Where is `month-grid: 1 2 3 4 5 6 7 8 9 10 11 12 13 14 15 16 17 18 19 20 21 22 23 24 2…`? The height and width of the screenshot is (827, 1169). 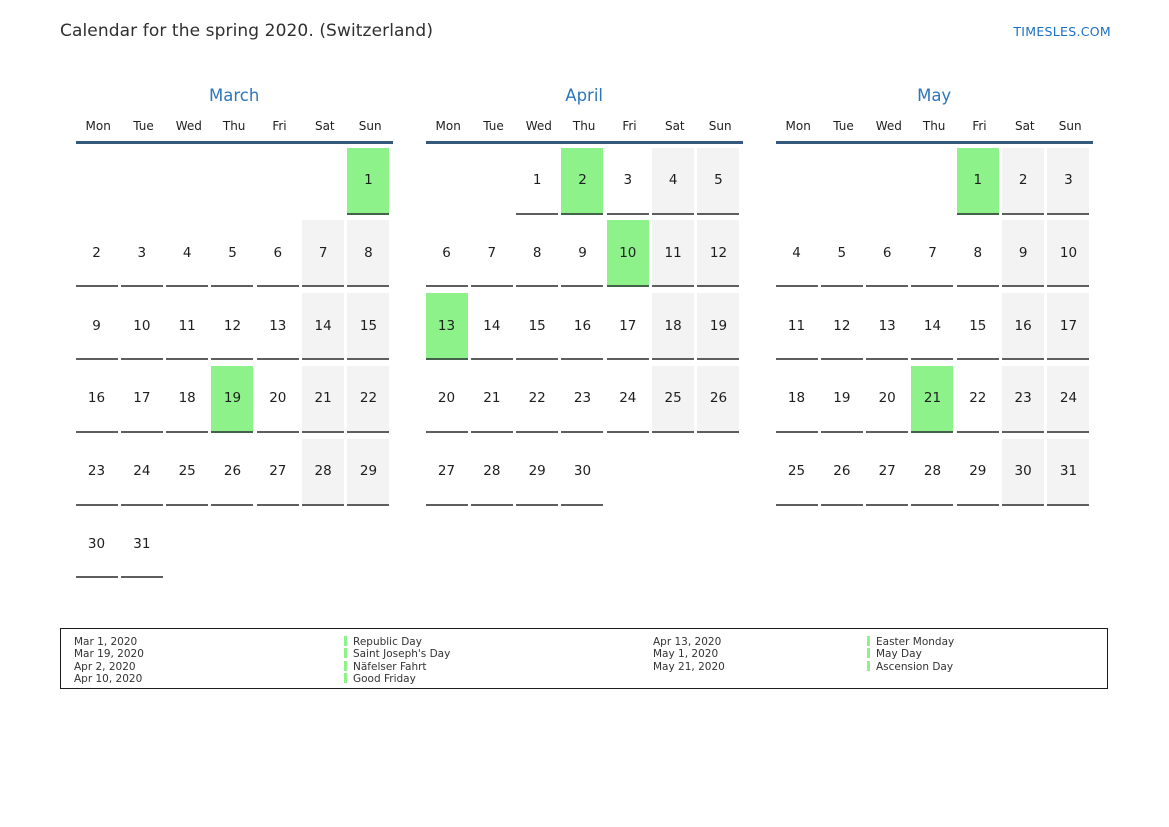 month-grid: 1 2 3 4 5 6 7 8 9 10 11 12 13 14 15 16 17 18 19 20 21 22 23 24 2… is located at coordinates (234, 363).